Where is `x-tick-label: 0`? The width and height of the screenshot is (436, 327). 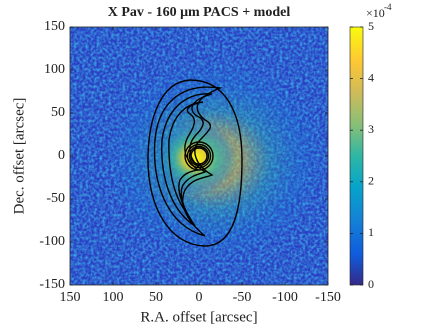 x-tick-label: 0 is located at coordinates (199, 297).